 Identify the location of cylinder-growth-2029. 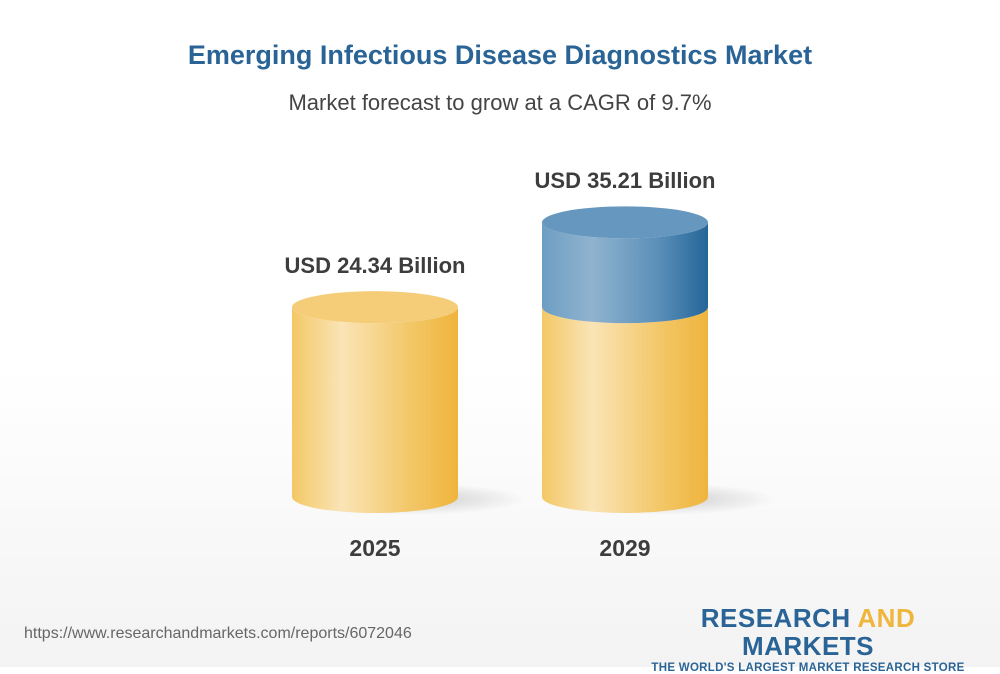
(625, 273).